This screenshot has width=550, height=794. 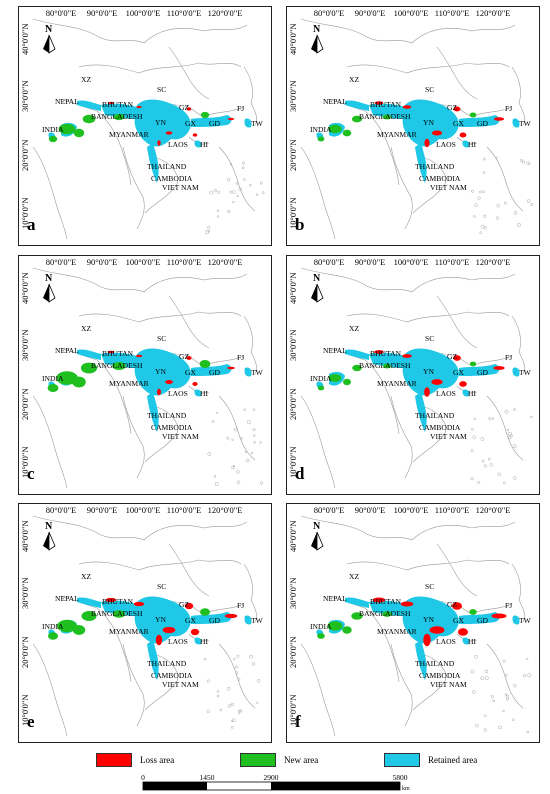 What do you see at coordinates (157, 760) in the screenshot?
I see `legend-label: Loss area` at bounding box center [157, 760].